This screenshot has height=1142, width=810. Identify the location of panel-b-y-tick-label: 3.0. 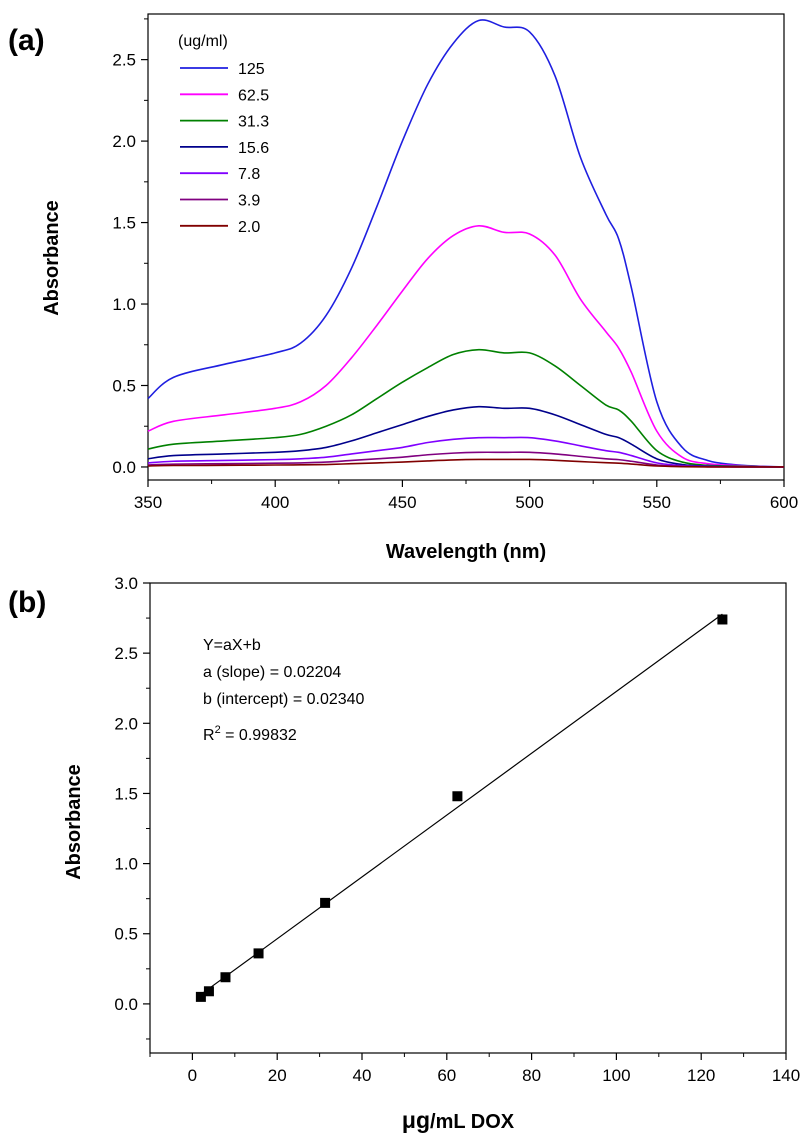
(126, 583).